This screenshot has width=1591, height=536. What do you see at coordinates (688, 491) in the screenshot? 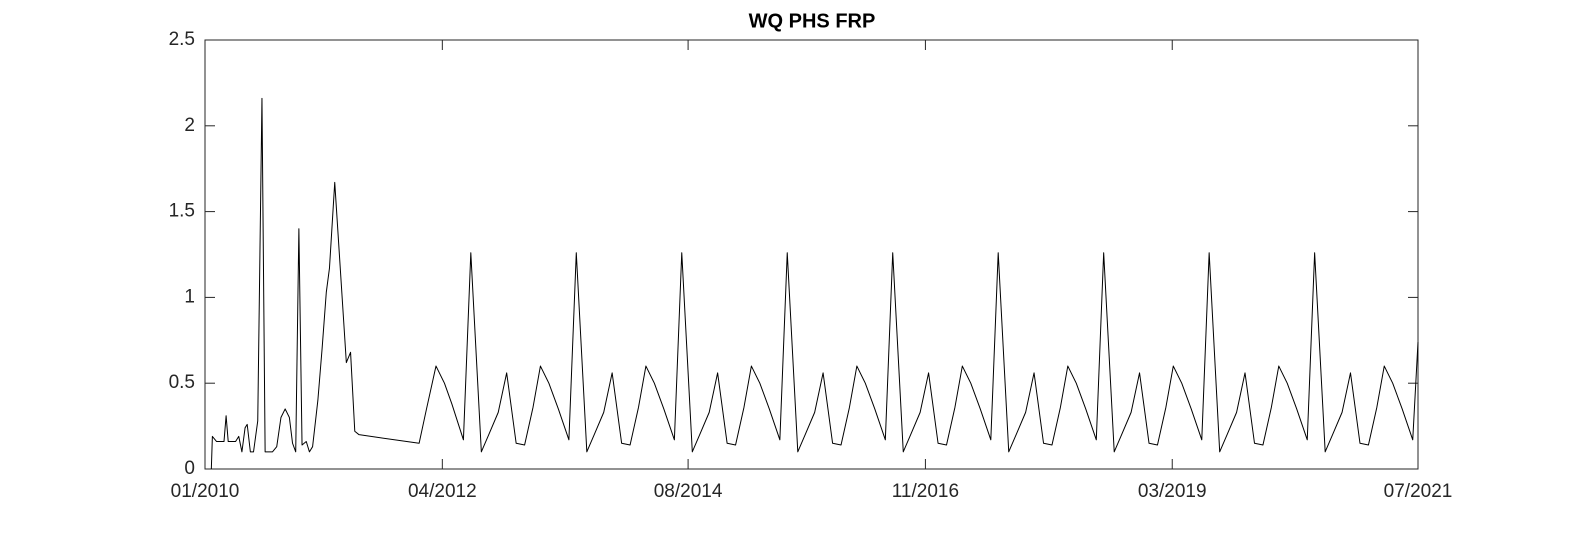
I see `x-tick-label: 08/2014` at bounding box center [688, 491].